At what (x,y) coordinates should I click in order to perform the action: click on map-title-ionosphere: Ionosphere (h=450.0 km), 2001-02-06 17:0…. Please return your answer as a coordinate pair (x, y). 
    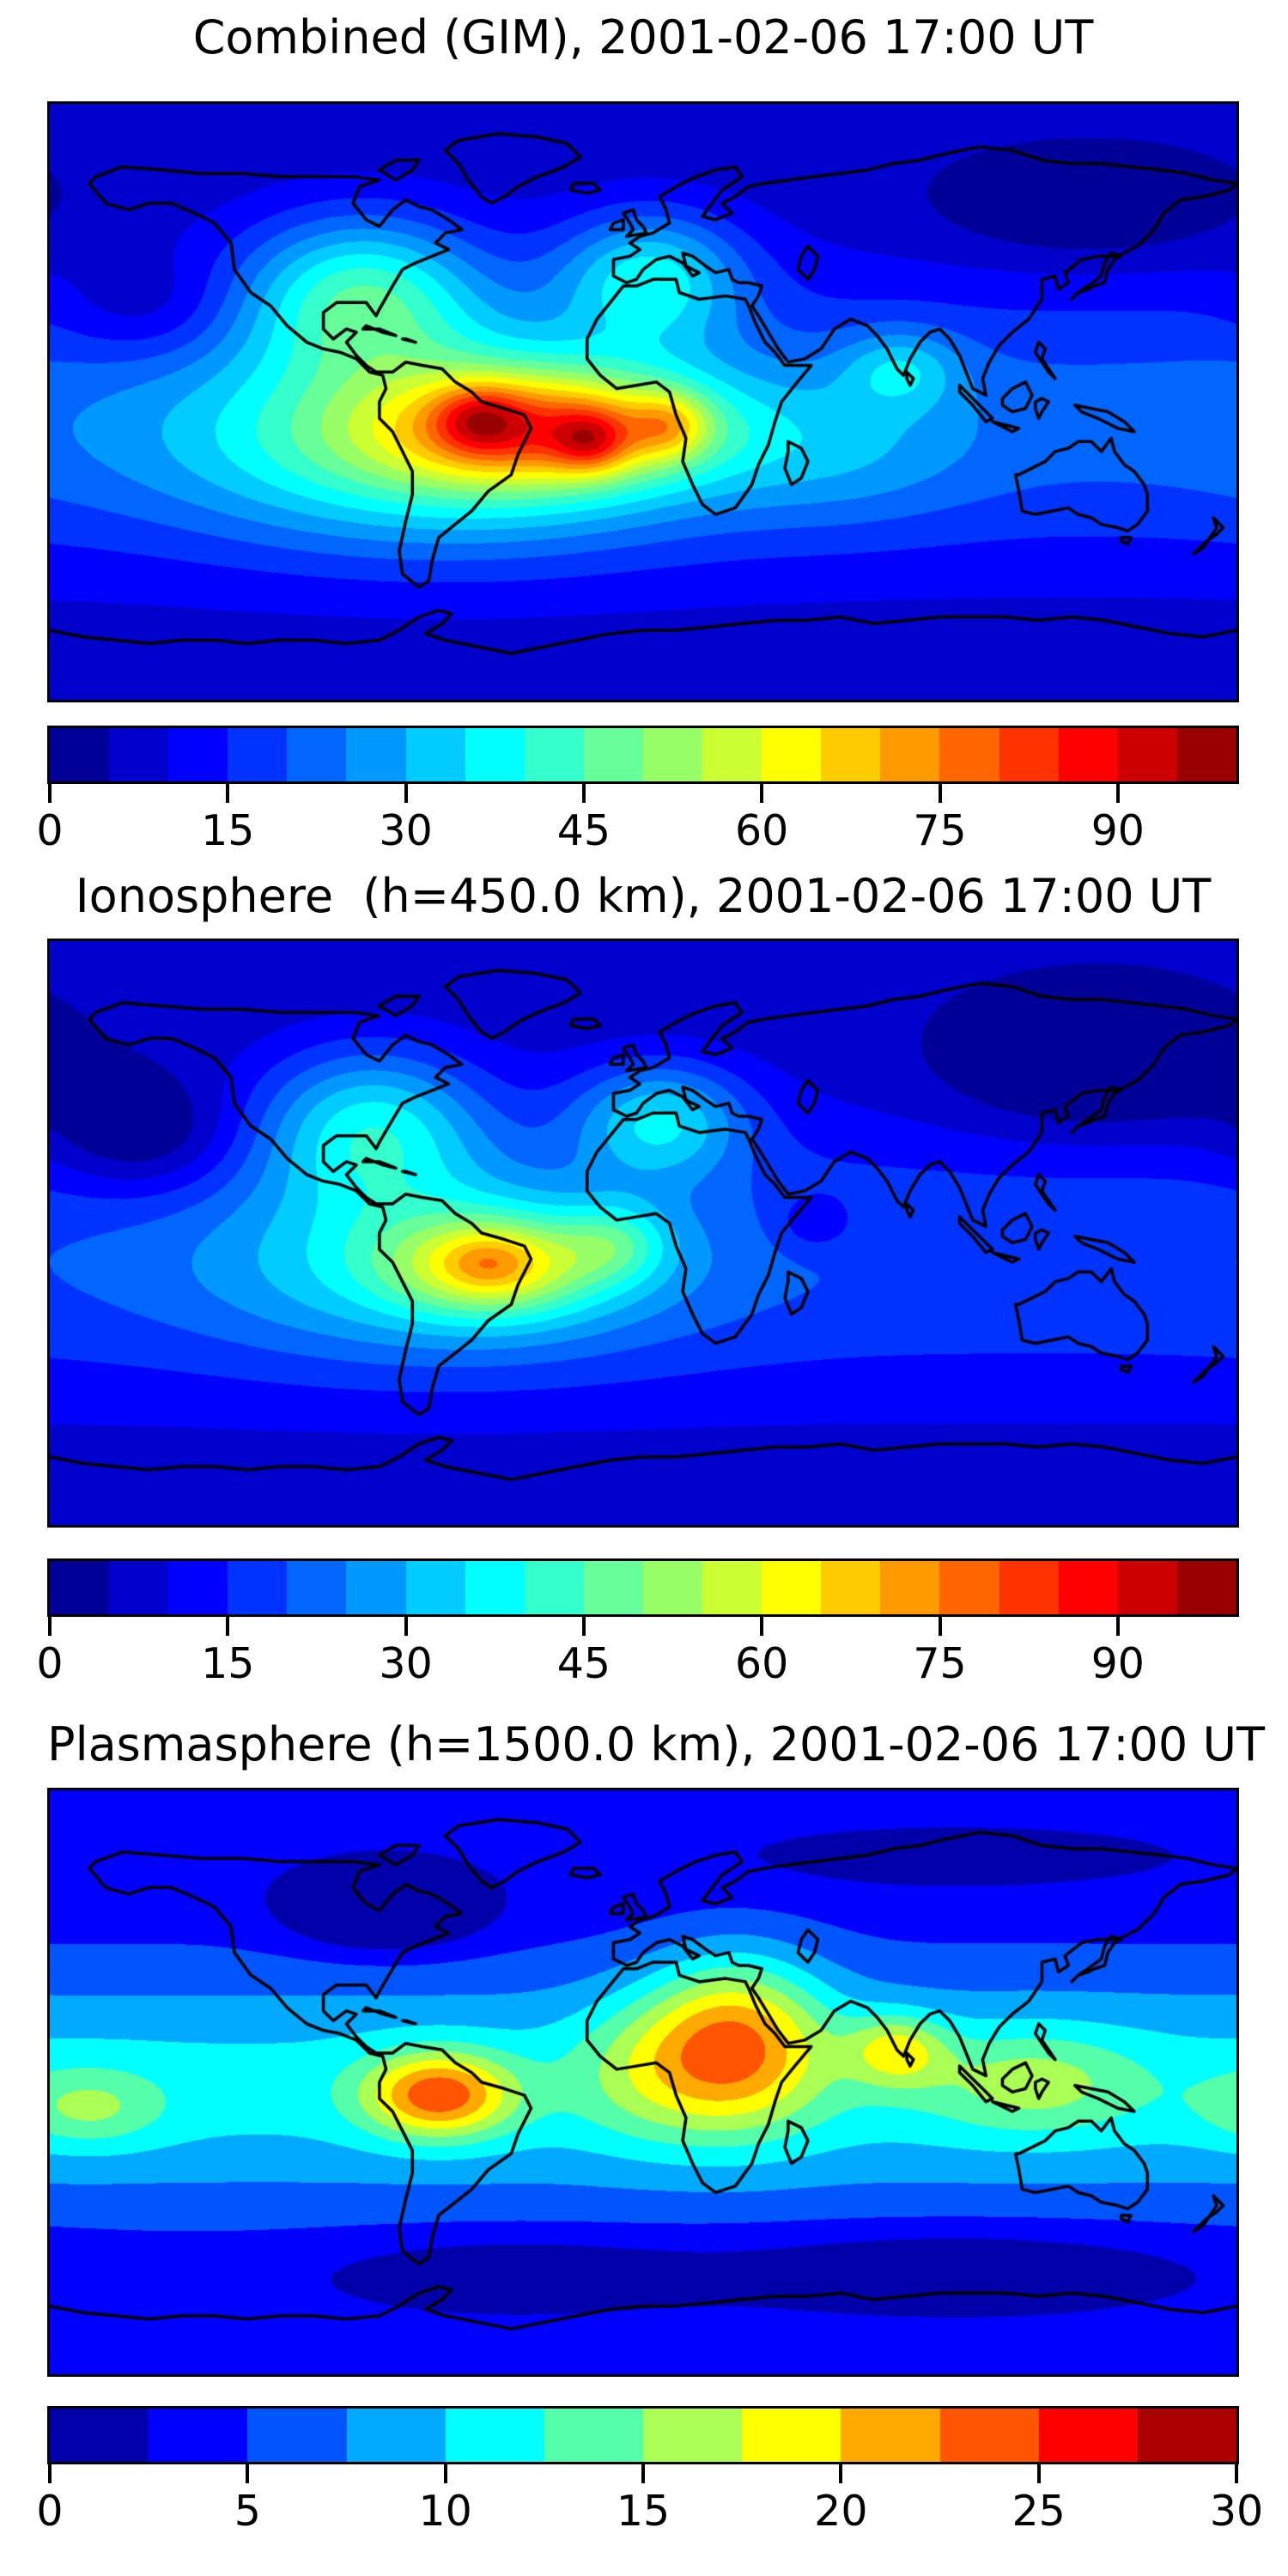
    Looking at the image, I should click on (643, 896).